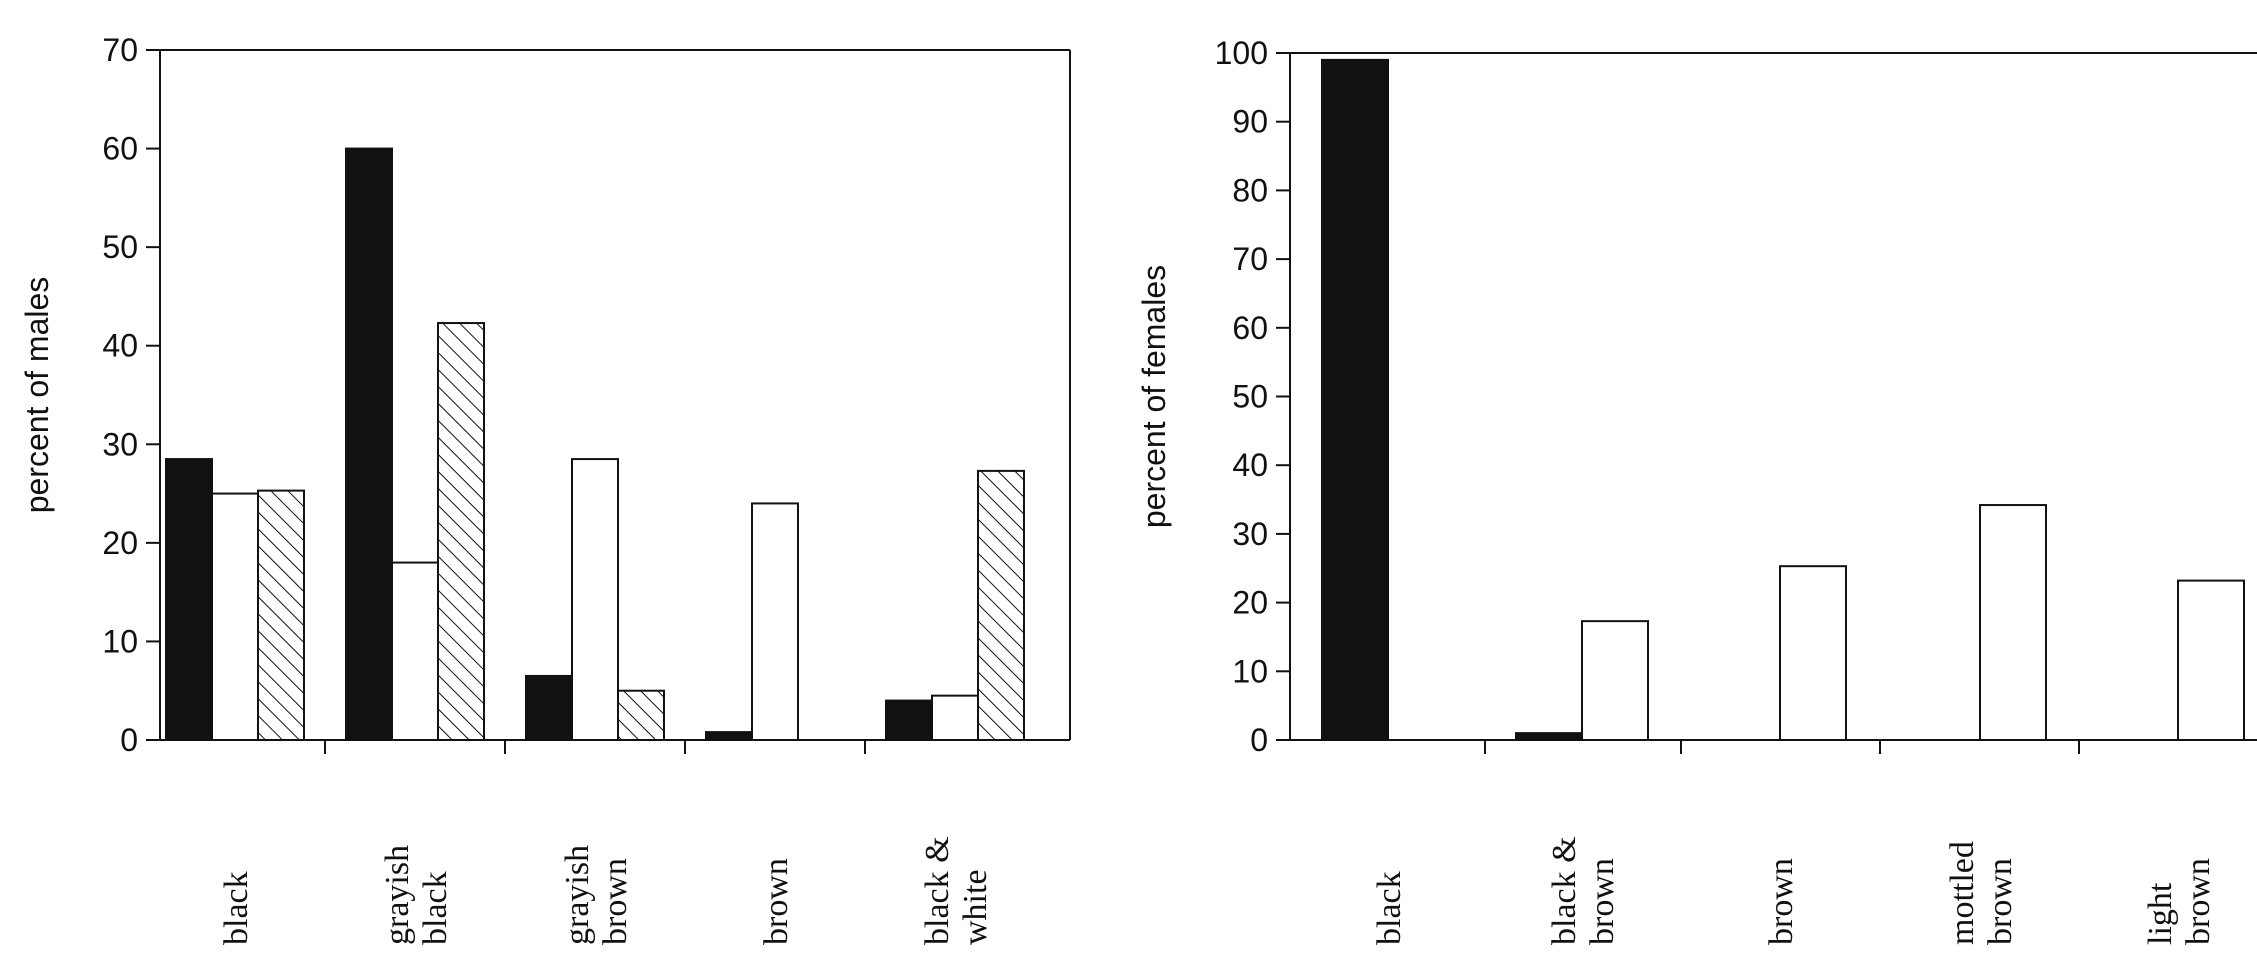 The image size is (2257, 953). I want to click on females-y-tick-label: 50, so click(1250, 397).